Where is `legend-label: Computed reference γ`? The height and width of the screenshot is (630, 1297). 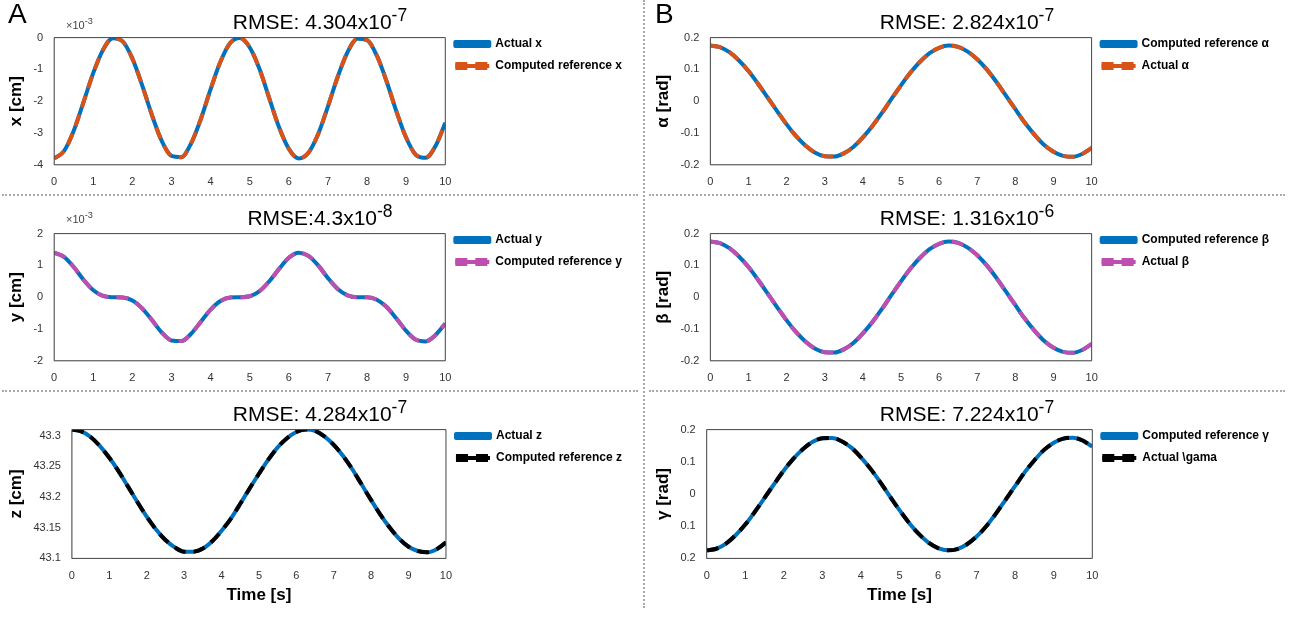 legend-label: Computed reference γ is located at coordinates (1206, 435).